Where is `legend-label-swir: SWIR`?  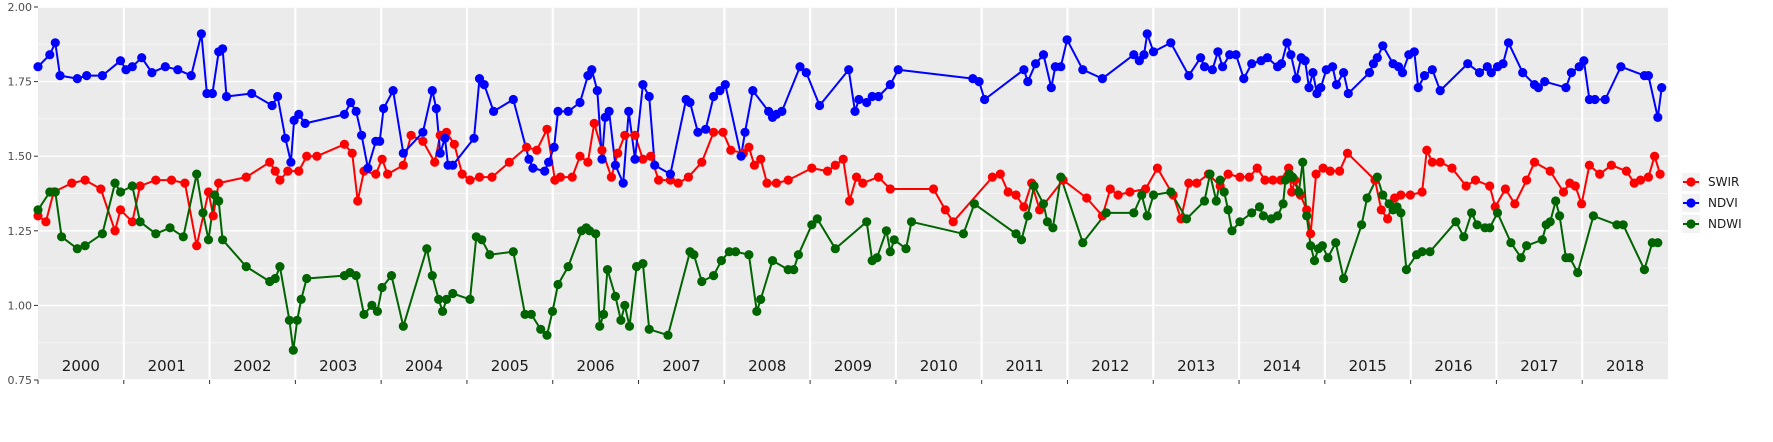
legend-label-swir: SWIR is located at coordinates (1723, 182).